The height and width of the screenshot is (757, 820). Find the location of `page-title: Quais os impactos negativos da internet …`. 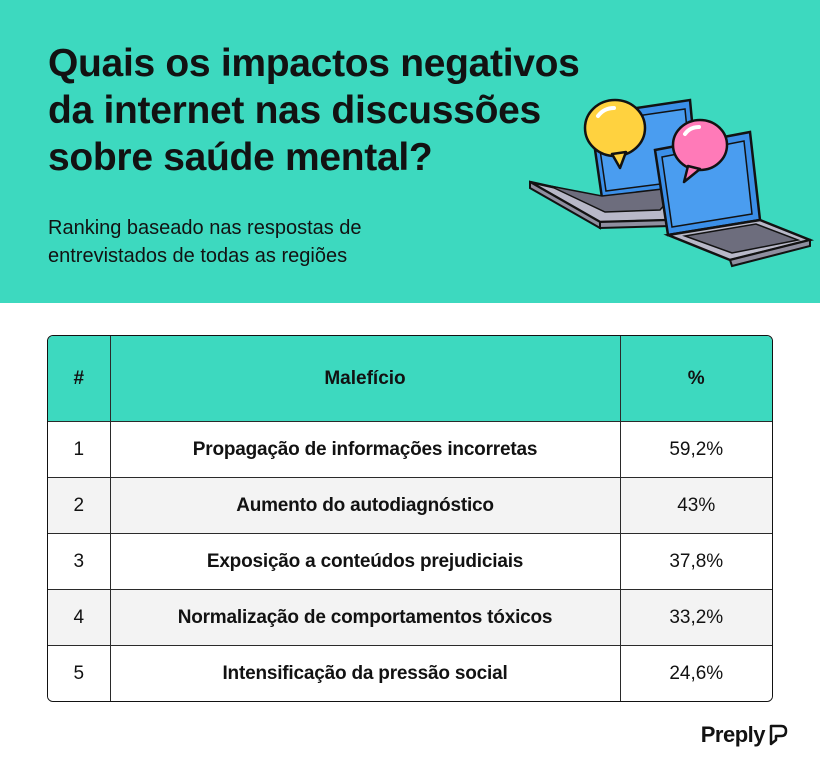

page-title: Quais os impactos negativos da internet … is located at coordinates (328, 110).